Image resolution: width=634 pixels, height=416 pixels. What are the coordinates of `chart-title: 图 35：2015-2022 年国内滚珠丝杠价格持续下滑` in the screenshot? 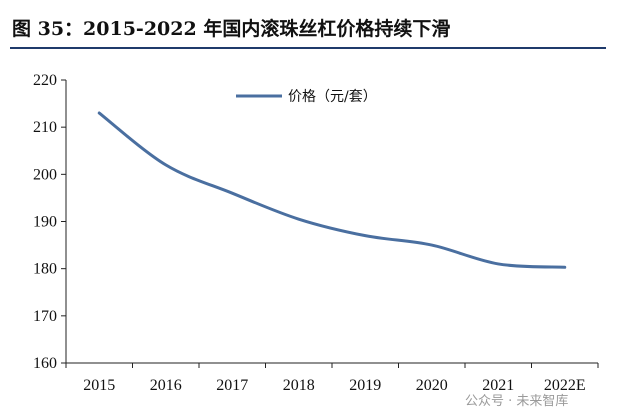 It's located at (231, 29).